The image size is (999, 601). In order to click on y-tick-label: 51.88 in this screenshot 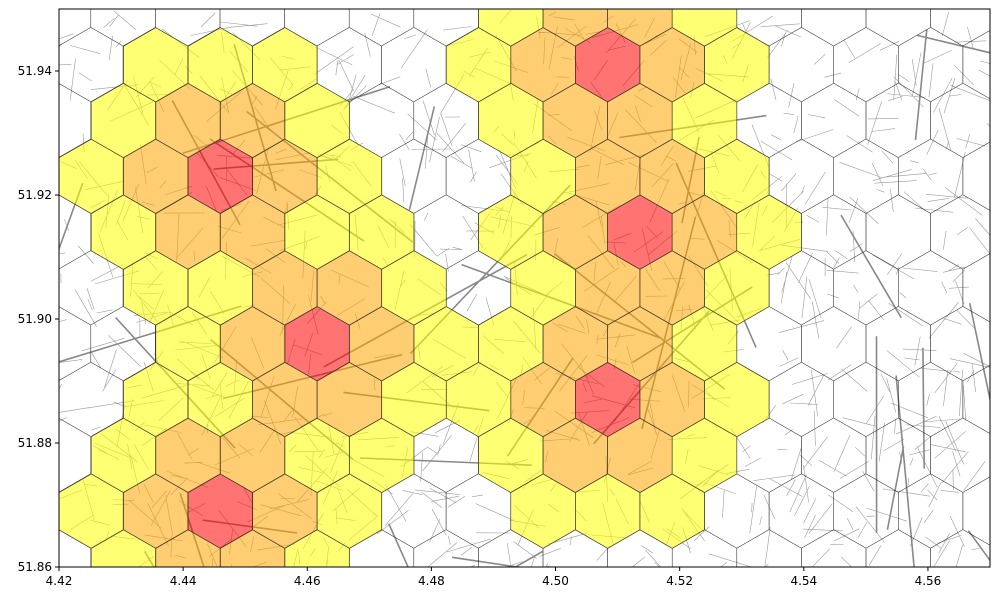, I will do `click(35, 443)`.